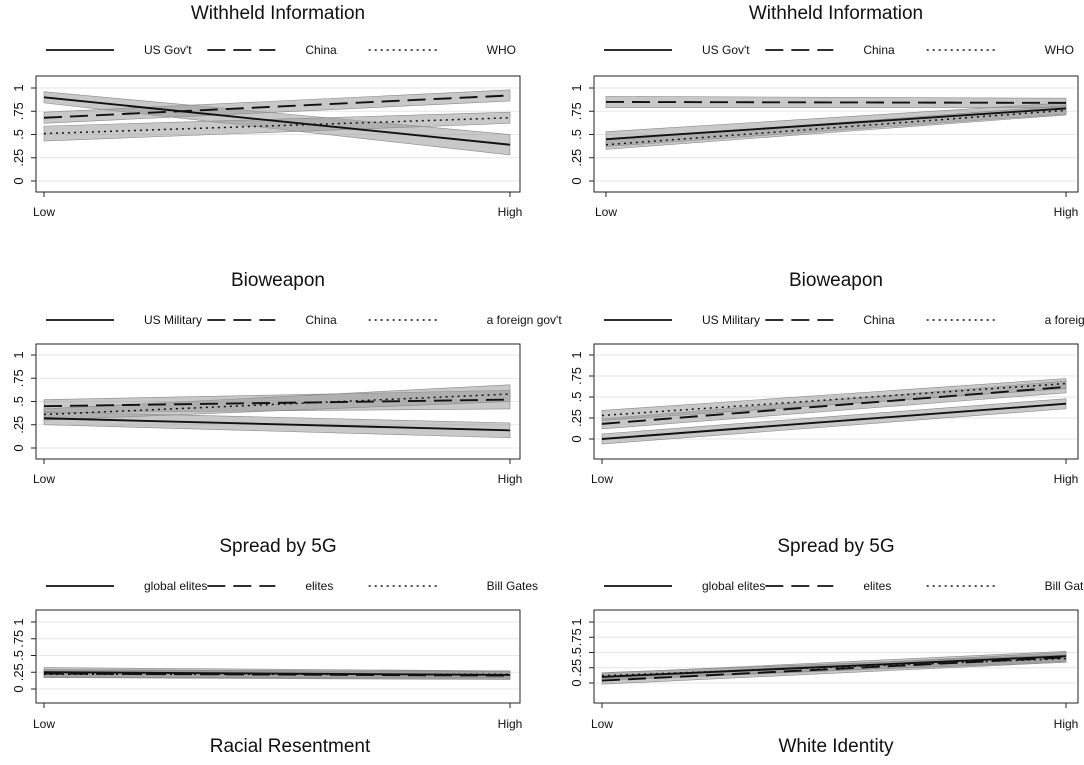 This screenshot has height=765, width=1084. I want to click on plot-frame, so click(278, 656).